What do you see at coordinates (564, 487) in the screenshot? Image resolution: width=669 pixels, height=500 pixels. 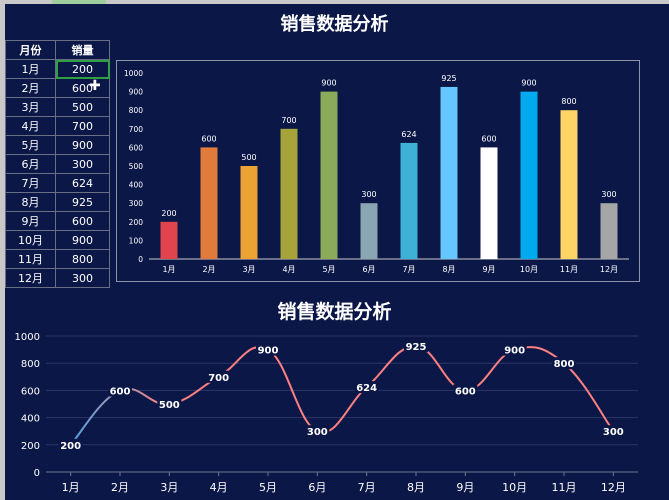 I see `line-x-tick-label: 11月` at bounding box center [564, 487].